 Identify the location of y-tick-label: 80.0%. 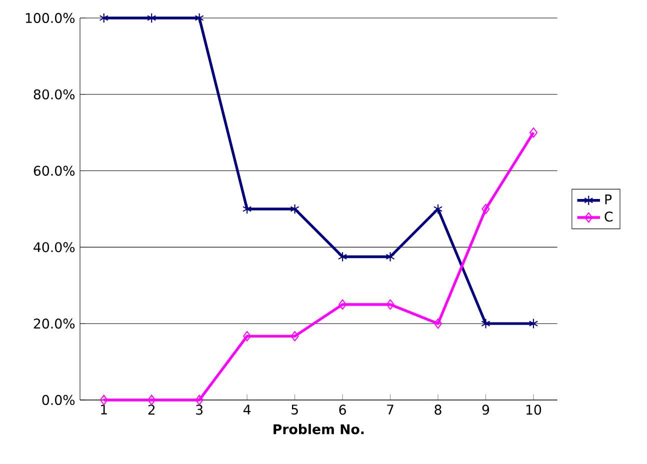
(54, 94).